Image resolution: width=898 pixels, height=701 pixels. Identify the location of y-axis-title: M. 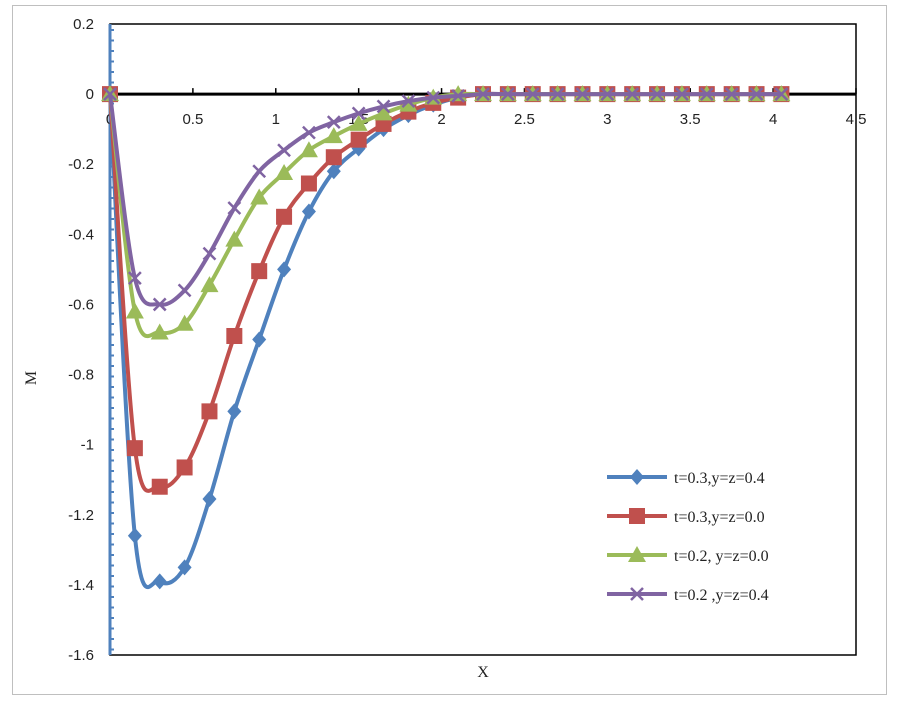
(31, 378).